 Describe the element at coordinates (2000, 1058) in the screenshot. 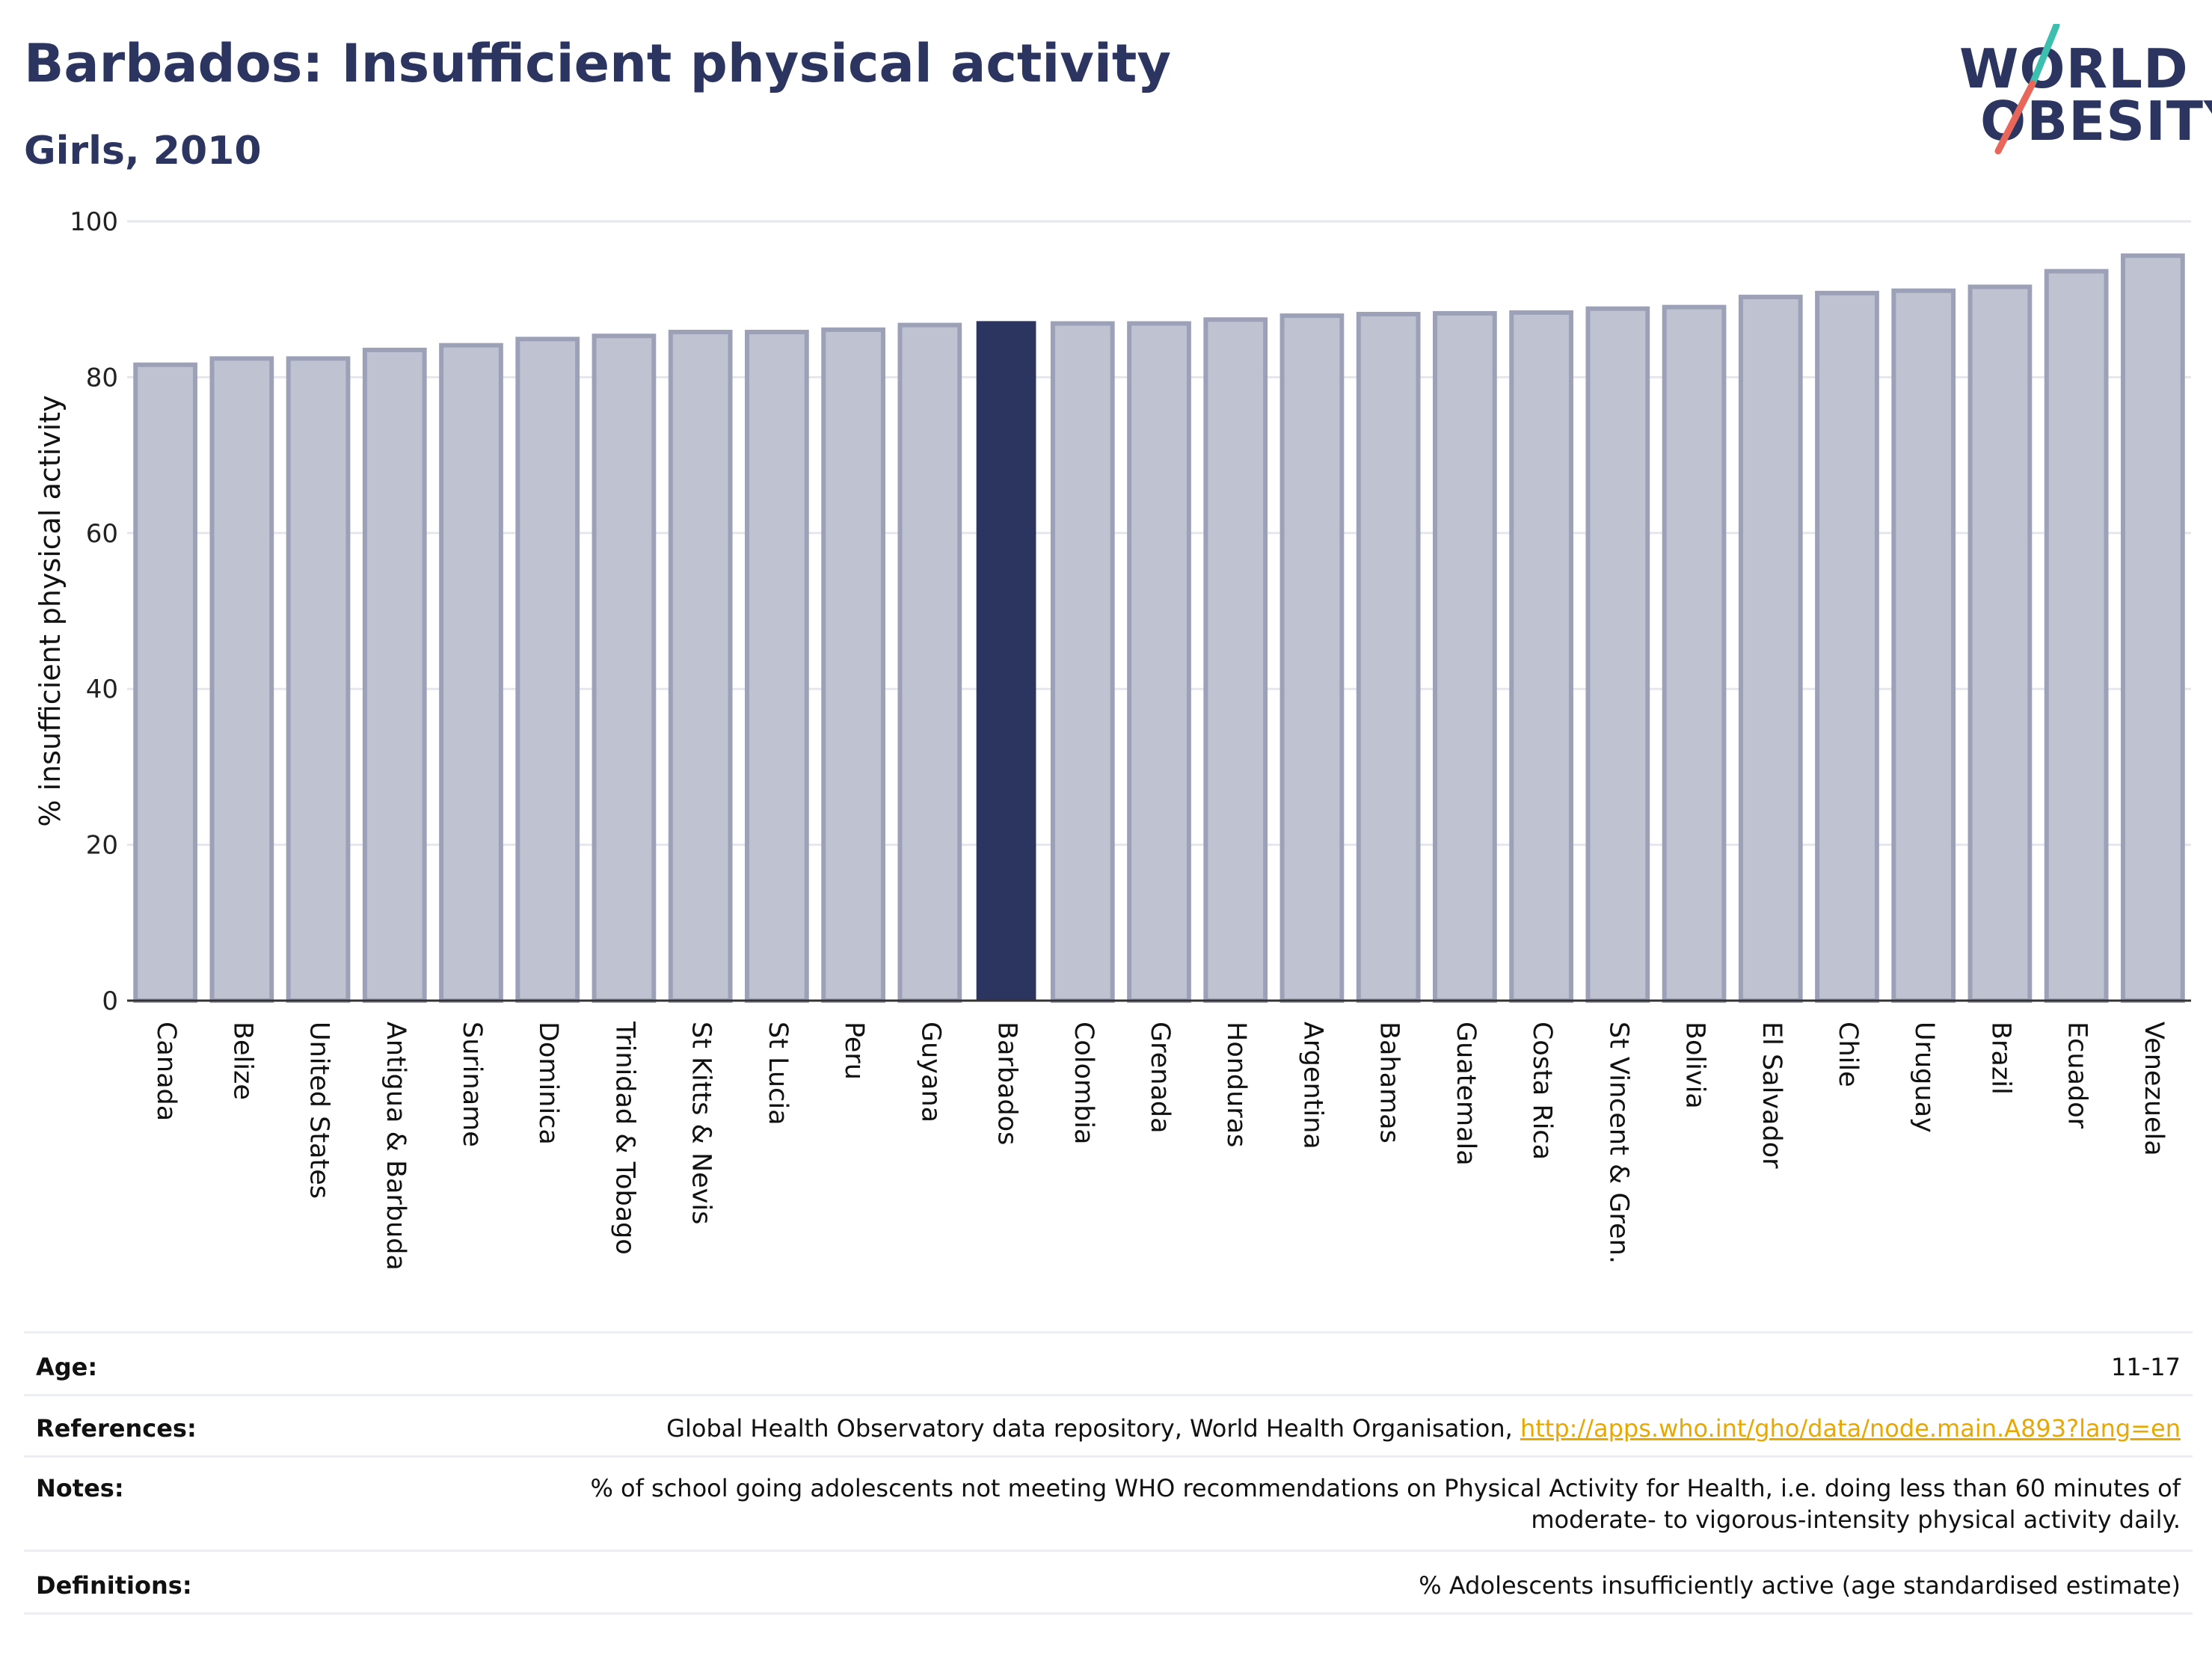

I see `x-tick-label: Brazil` at that location.